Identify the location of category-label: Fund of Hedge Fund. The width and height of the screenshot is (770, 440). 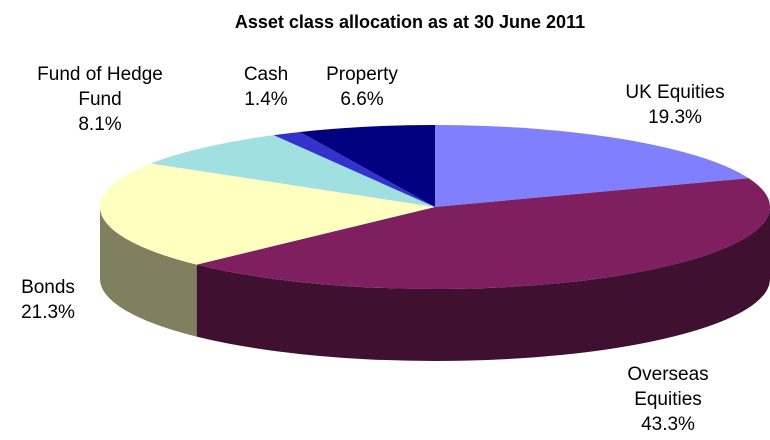
(100, 87).